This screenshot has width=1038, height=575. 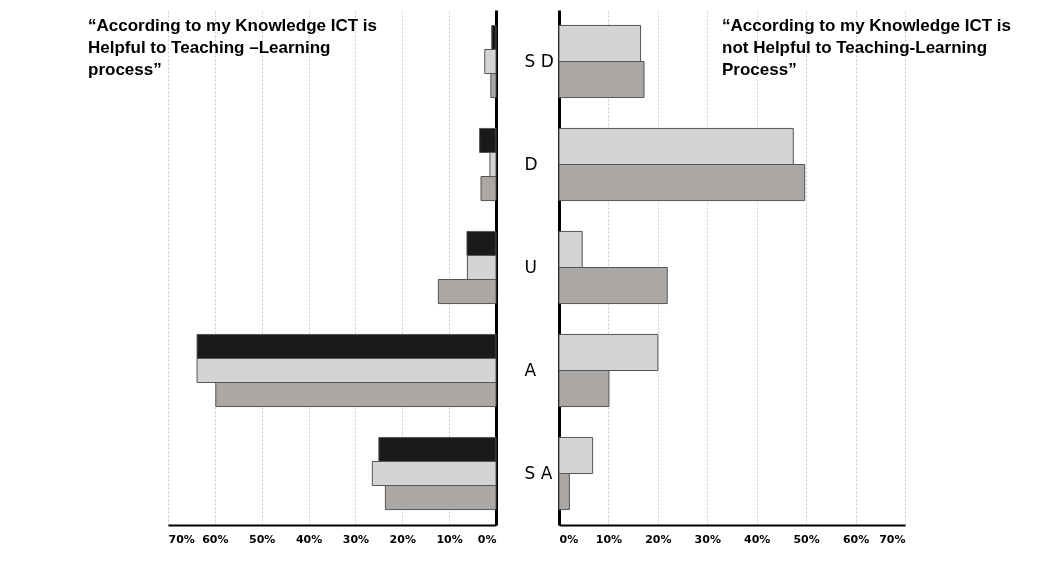 I want to click on text: “According to my Knowledge ICT is not Helpful to Teaching-Learning Process”, so click(x=867, y=47).